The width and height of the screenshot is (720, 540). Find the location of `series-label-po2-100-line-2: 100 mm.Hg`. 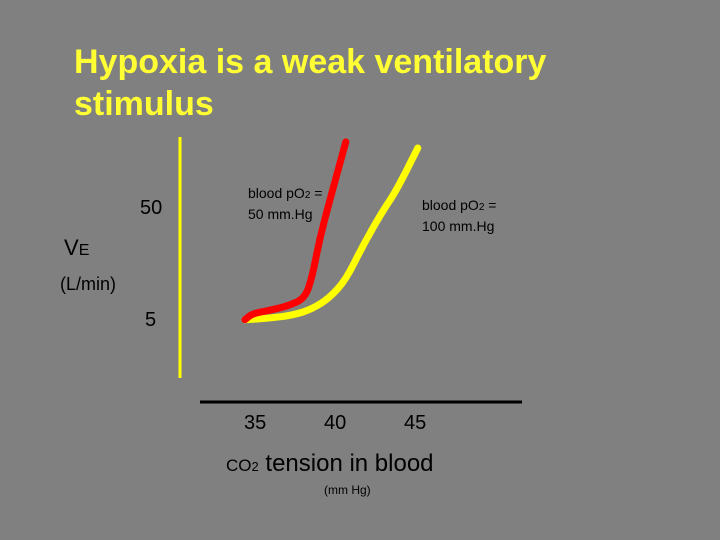

series-label-po2-100-line-2: 100 mm.Hg is located at coordinates (458, 226).